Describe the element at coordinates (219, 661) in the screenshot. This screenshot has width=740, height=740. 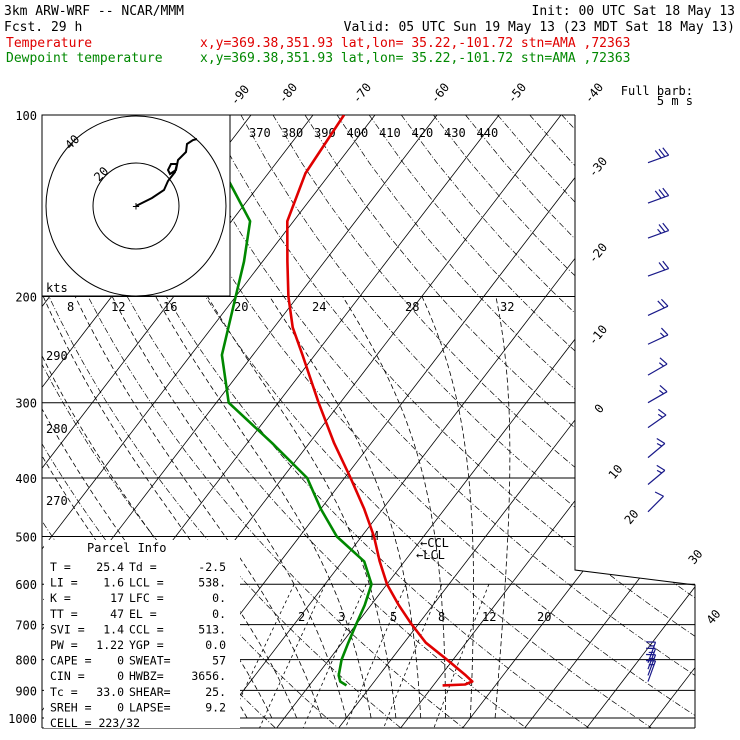
I see `parcel-value: 57` at that location.